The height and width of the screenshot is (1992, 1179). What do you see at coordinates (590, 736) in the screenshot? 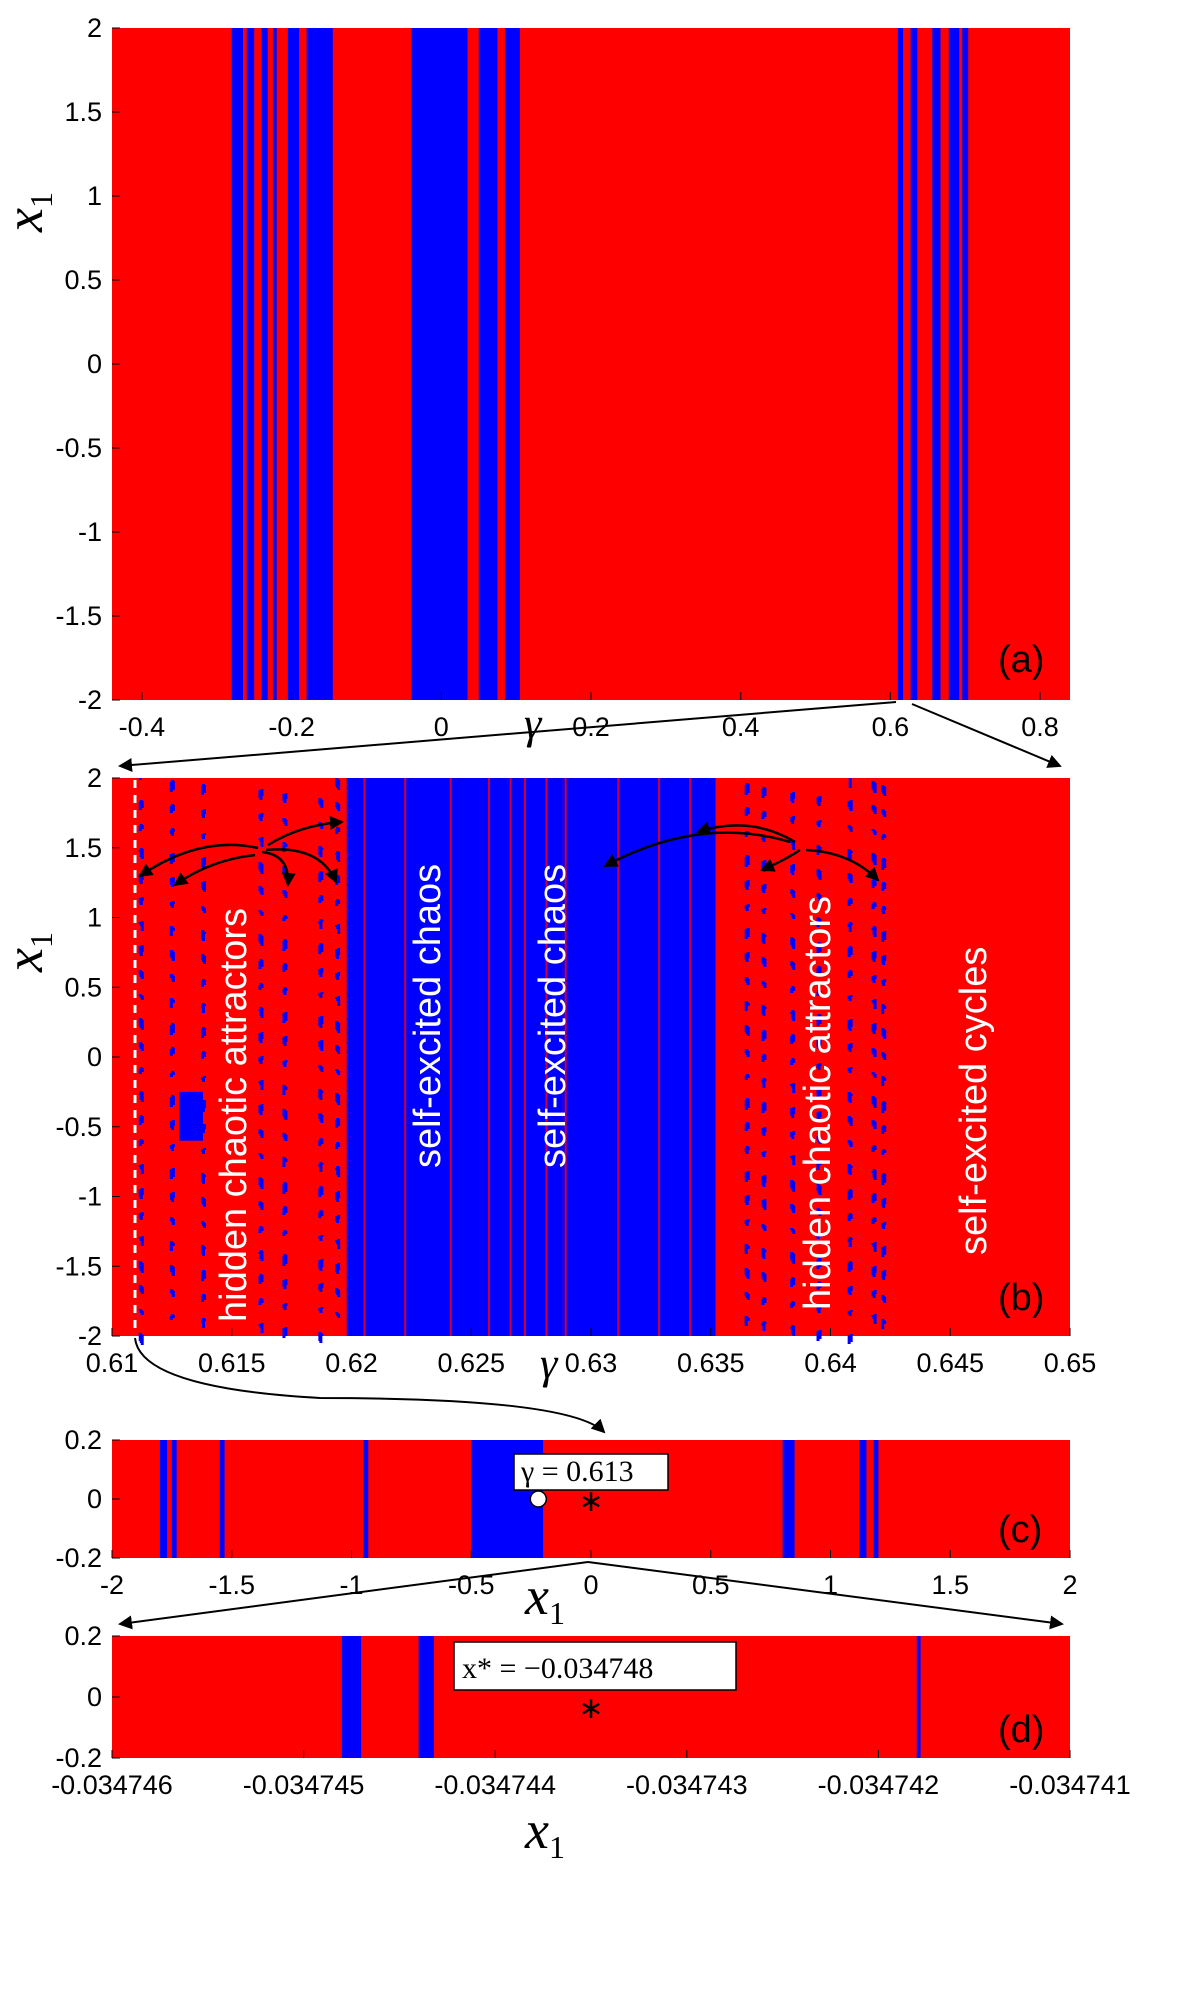
I see `zoom-arrows-a-b` at bounding box center [590, 736].